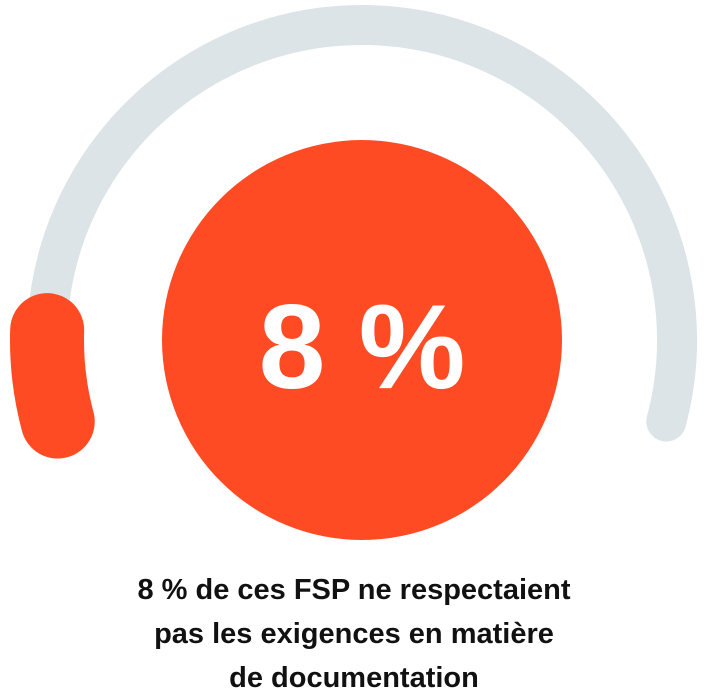  Describe the element at coordinates (354, 590) in the screenshot. I see `caption-line: 8 % de ces FSP ne respectaient` at that location.